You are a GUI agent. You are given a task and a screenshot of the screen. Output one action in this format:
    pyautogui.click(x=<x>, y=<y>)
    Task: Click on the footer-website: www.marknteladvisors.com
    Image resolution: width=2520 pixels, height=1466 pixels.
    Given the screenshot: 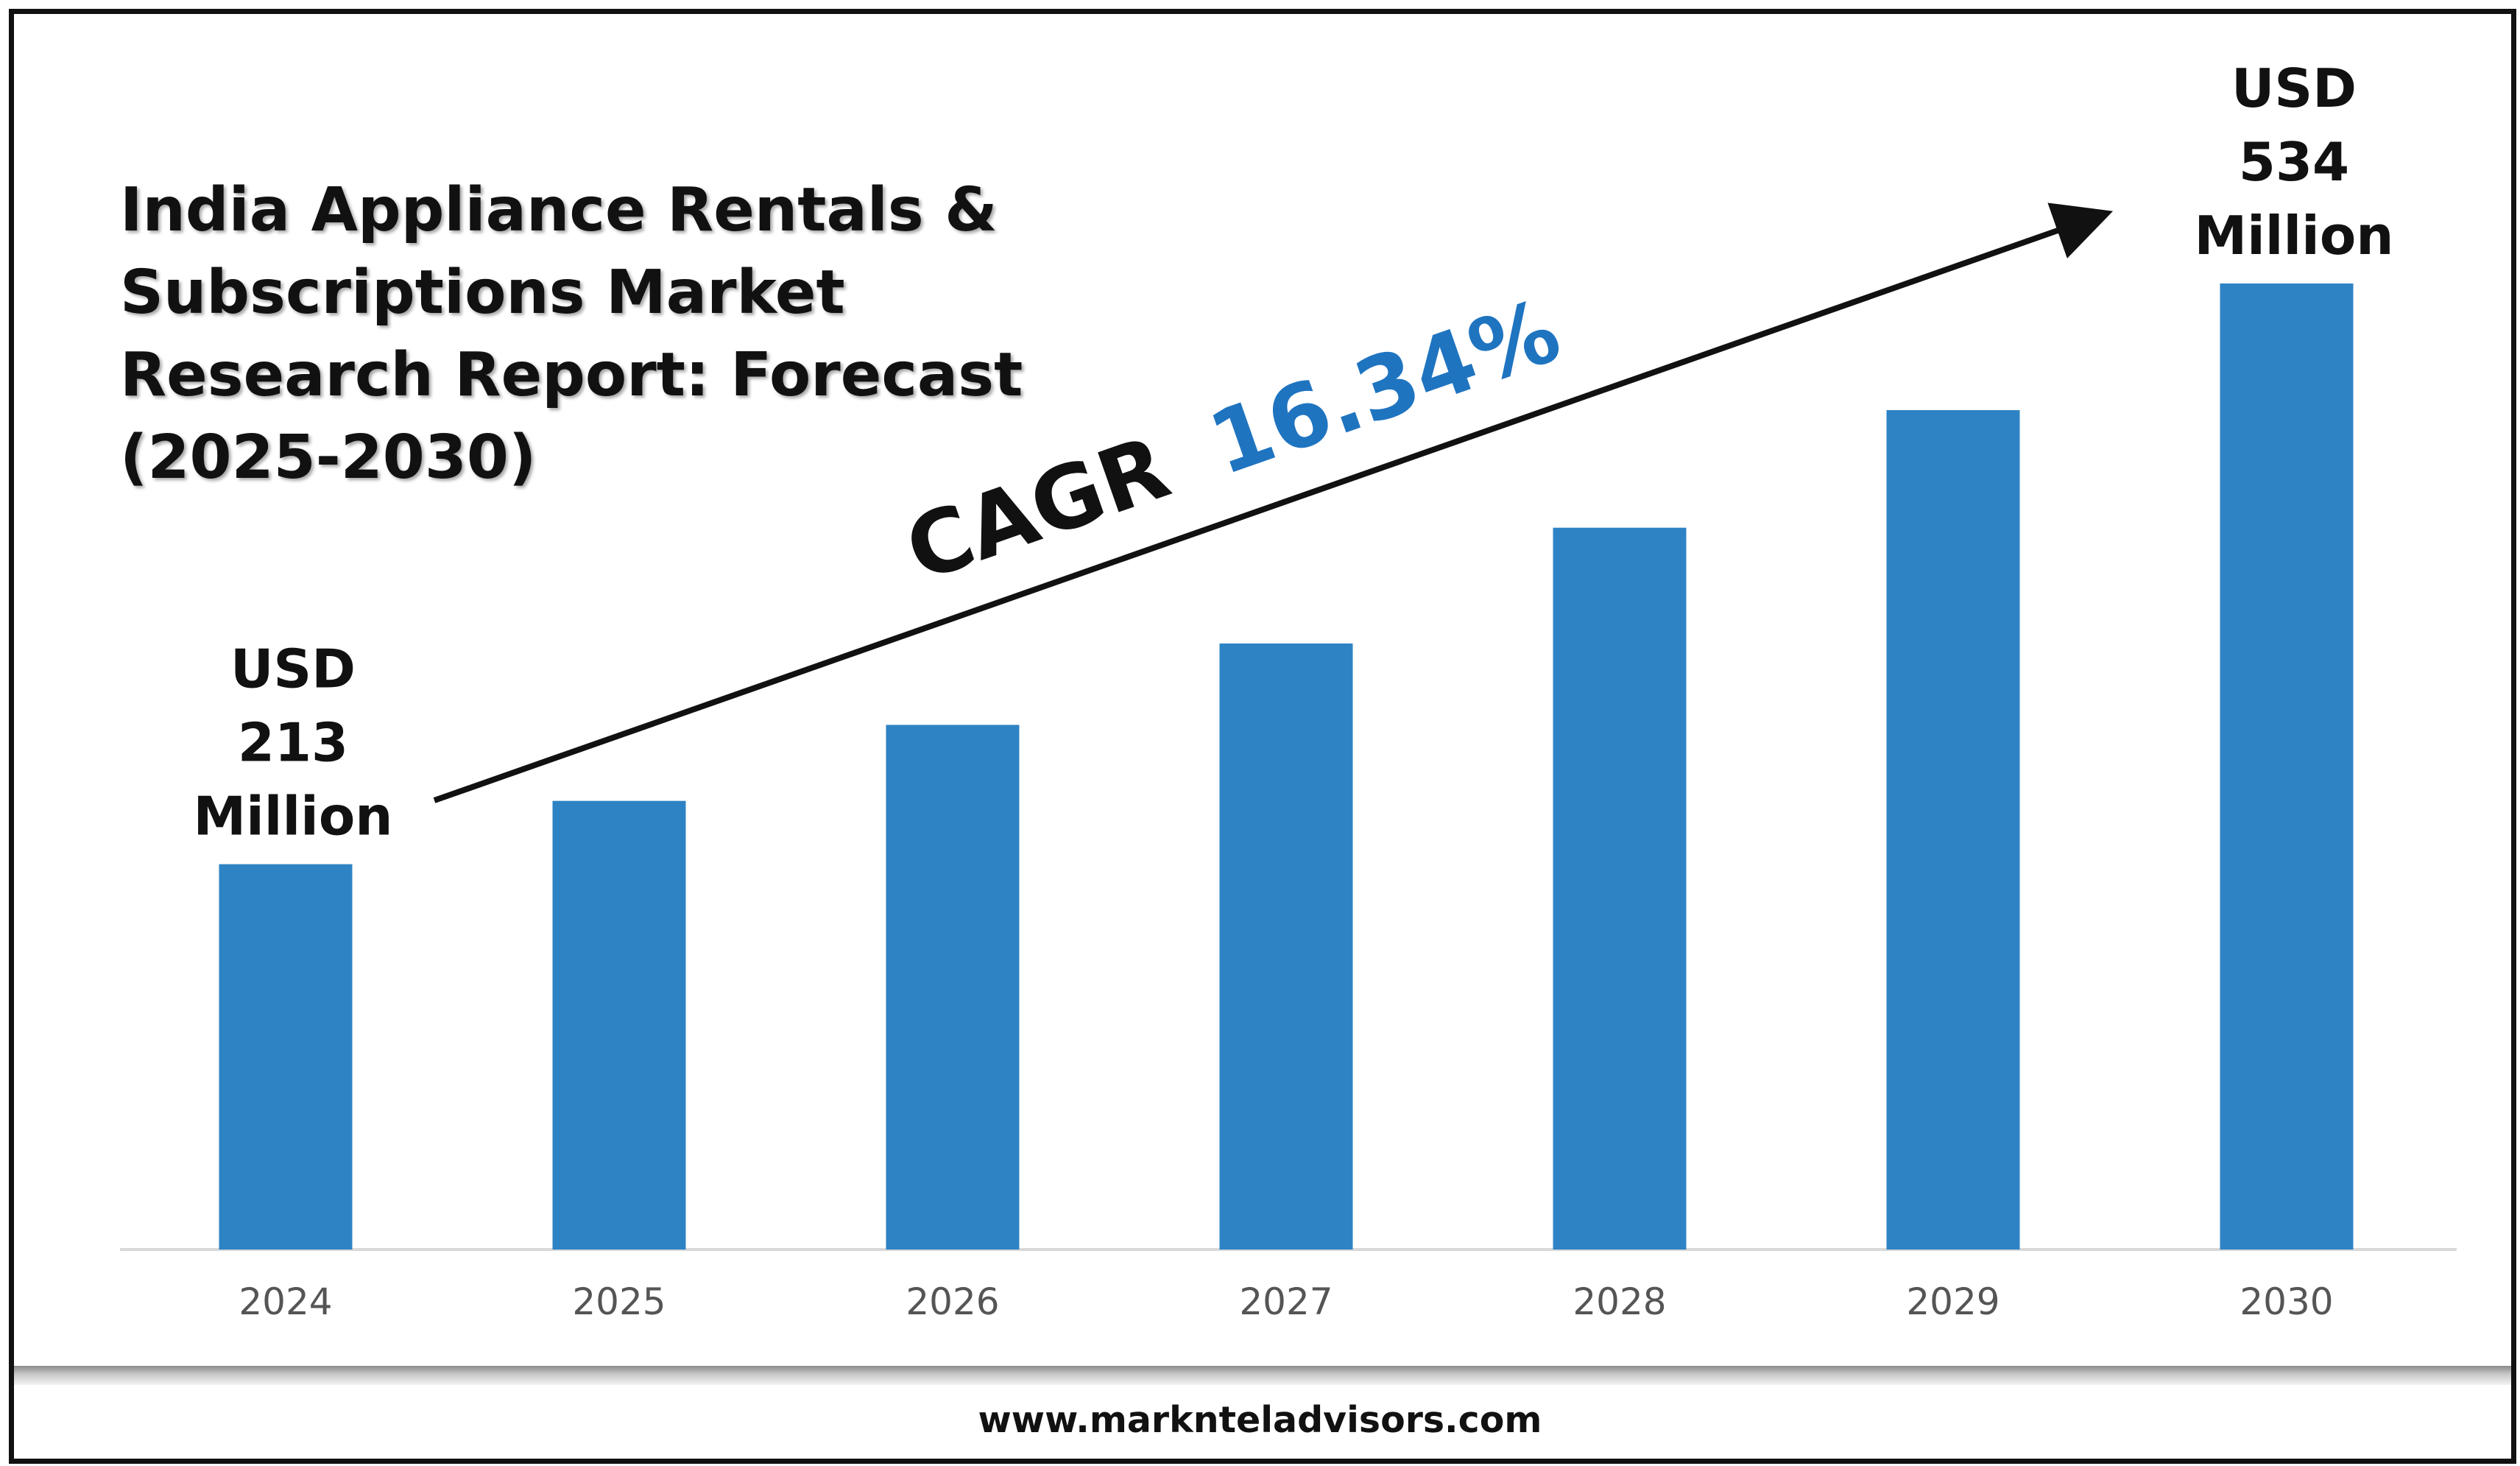 What is the action you would take?
    pyautogui.click(x=1260, y=1420)
    